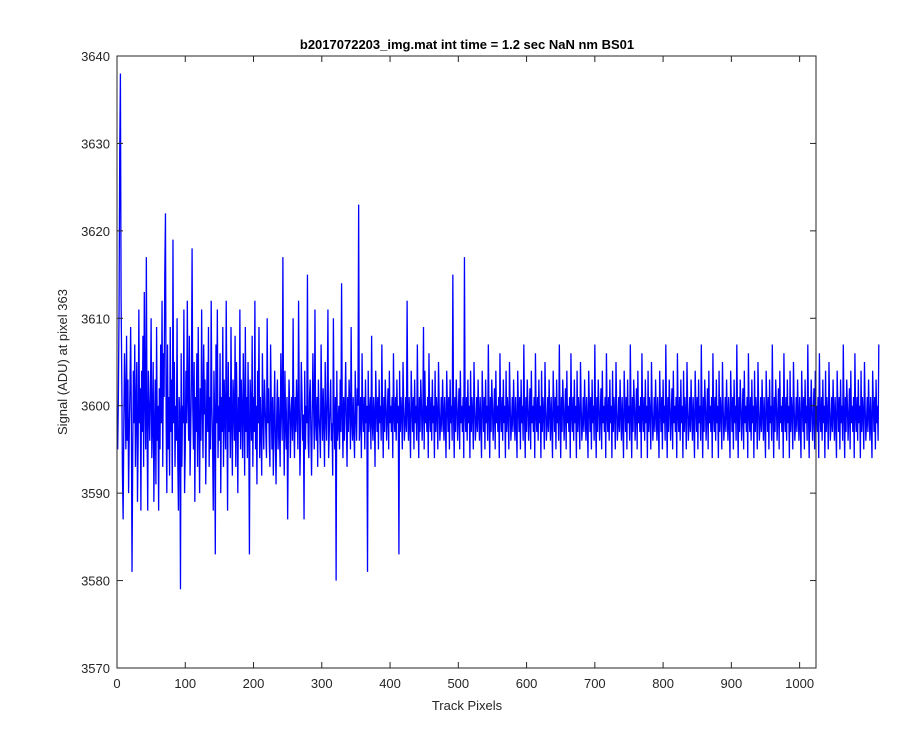 This screenshot has height=750, width=900. I want to click on x-tick-label: 1000, so click(799, 683).